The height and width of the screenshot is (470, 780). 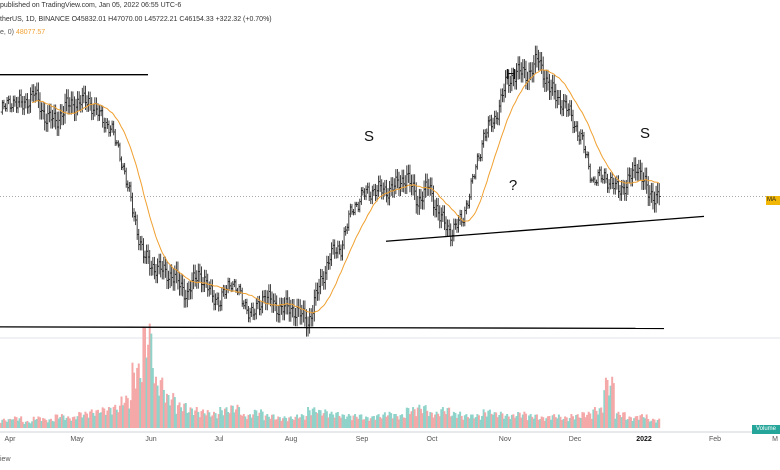 I want to click on ma-legend-prefix: e, 0), so click(x=7, y=32).